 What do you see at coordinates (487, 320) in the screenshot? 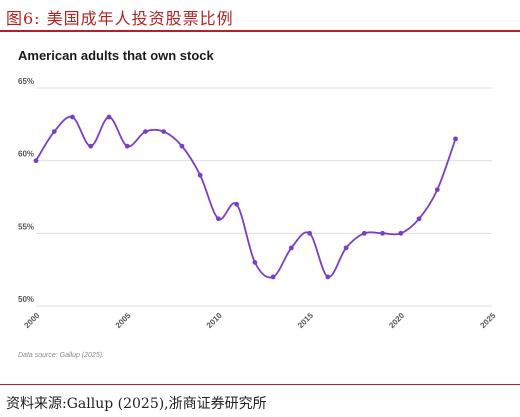
I see `x-tick-label: 2025` at bounding box center [487, 320].